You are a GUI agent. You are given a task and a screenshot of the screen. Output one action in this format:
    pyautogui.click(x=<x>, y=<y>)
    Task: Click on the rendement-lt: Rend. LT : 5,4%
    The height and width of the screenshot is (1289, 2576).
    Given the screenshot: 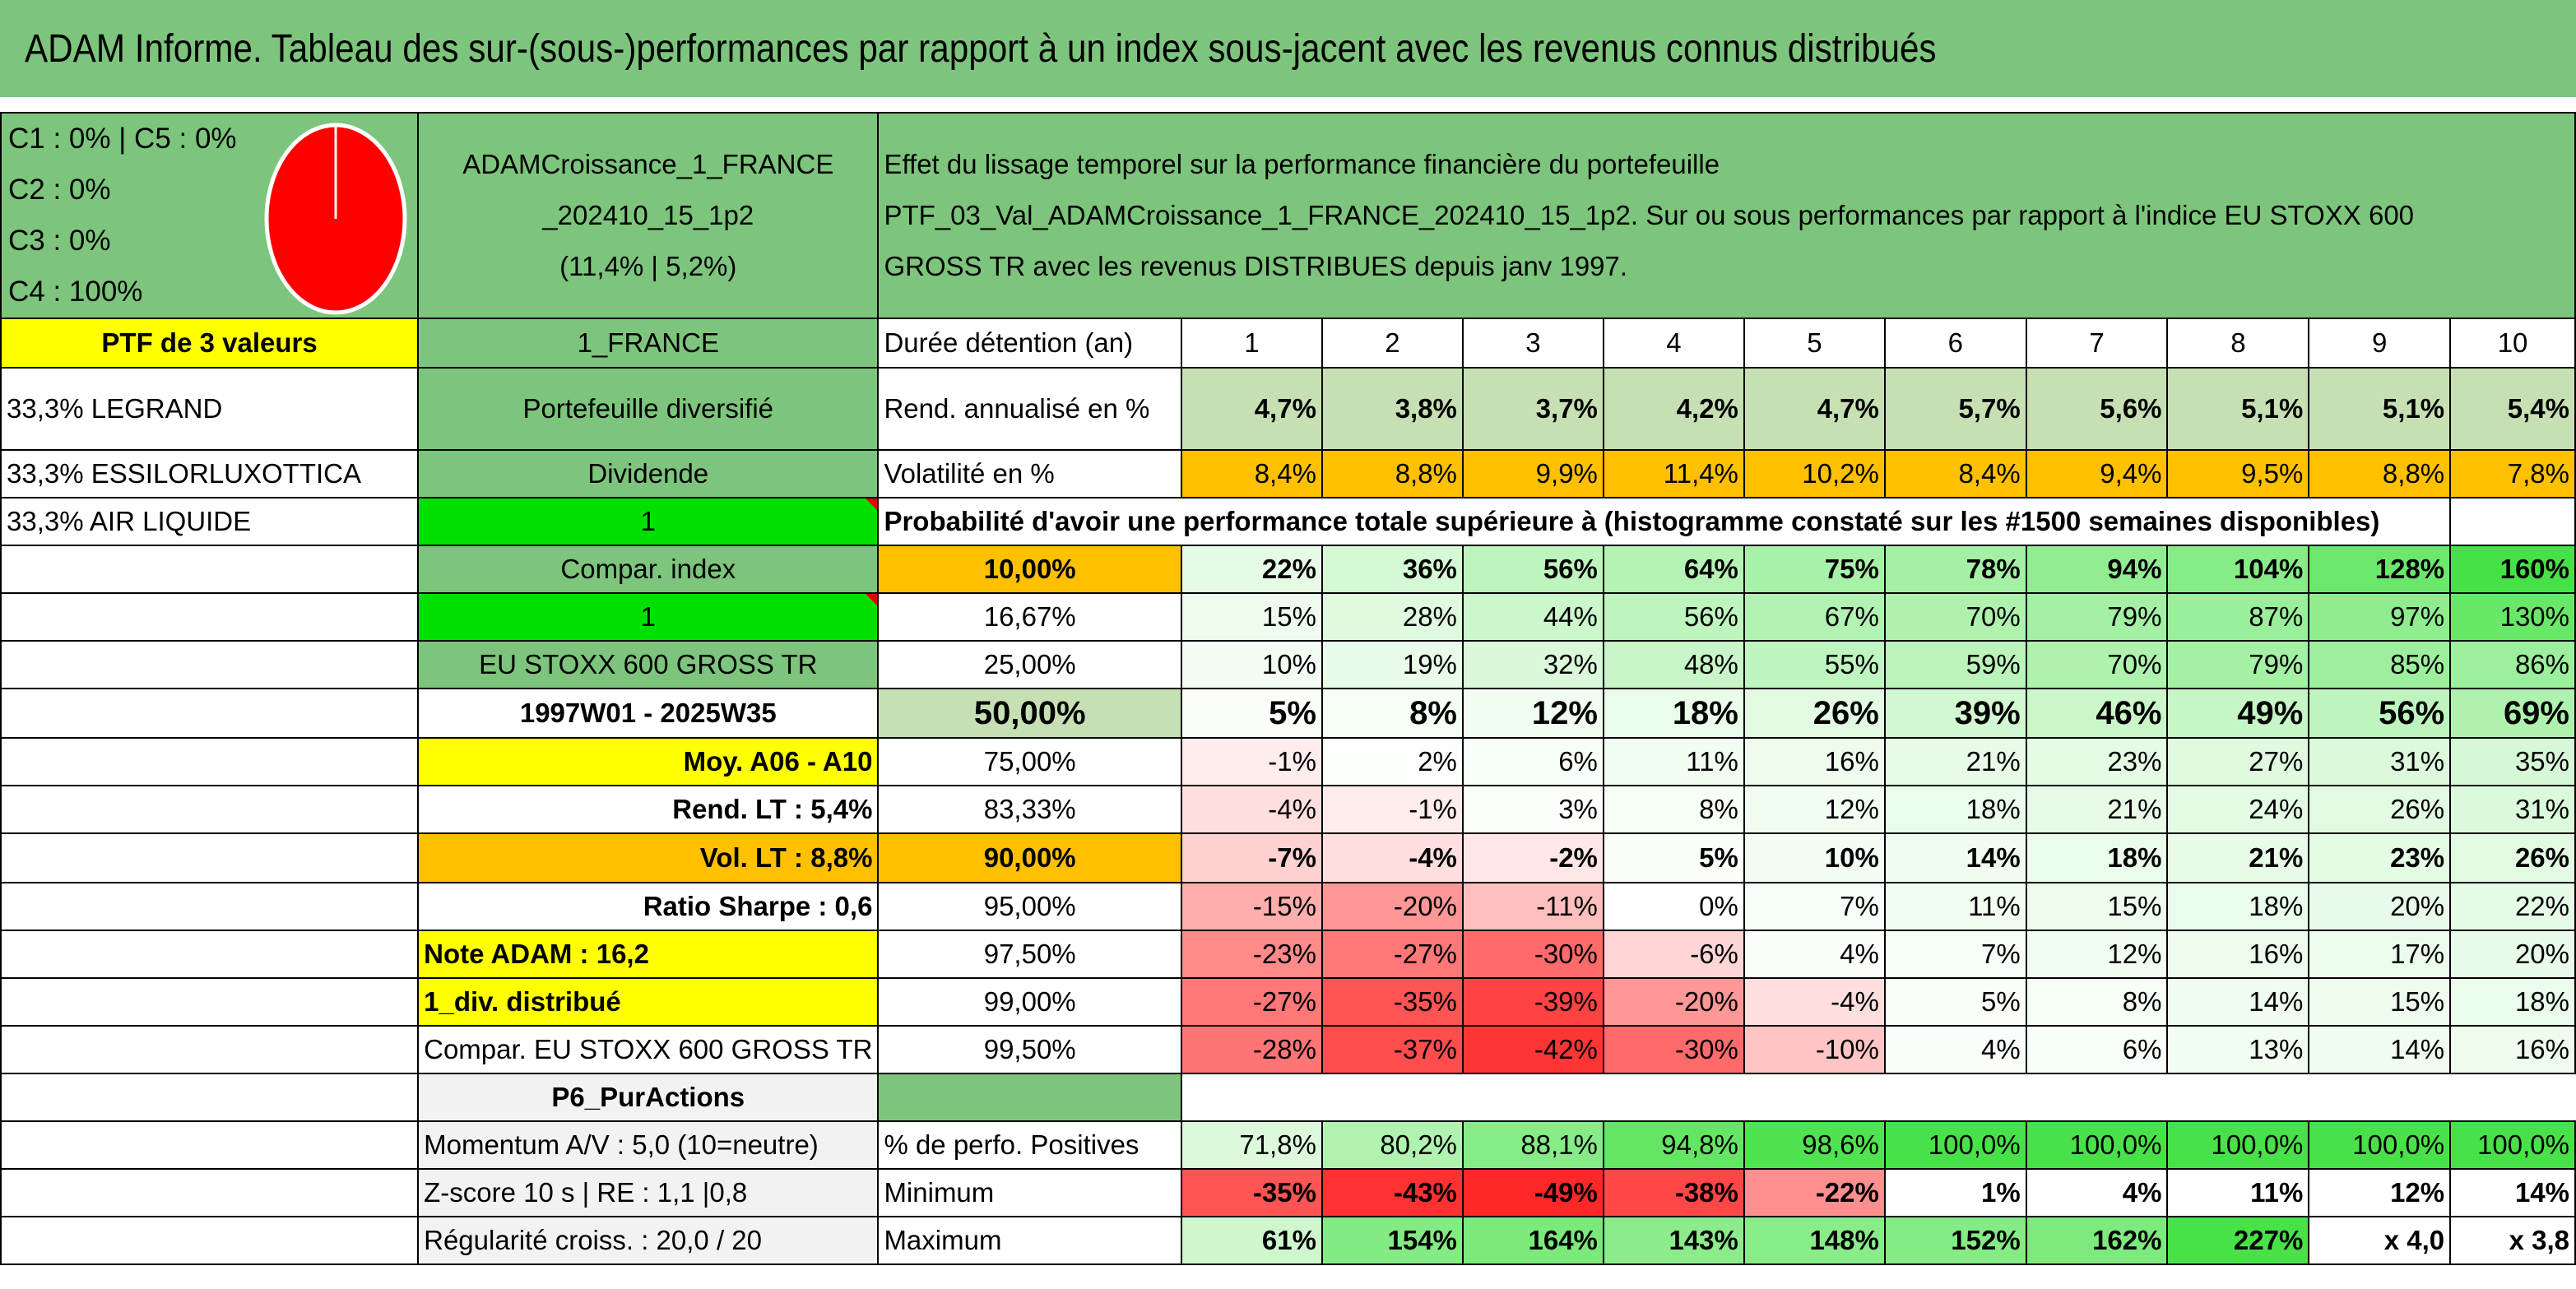 What is the action you would take?
    pyautogui.click(x=648, y=809)
    